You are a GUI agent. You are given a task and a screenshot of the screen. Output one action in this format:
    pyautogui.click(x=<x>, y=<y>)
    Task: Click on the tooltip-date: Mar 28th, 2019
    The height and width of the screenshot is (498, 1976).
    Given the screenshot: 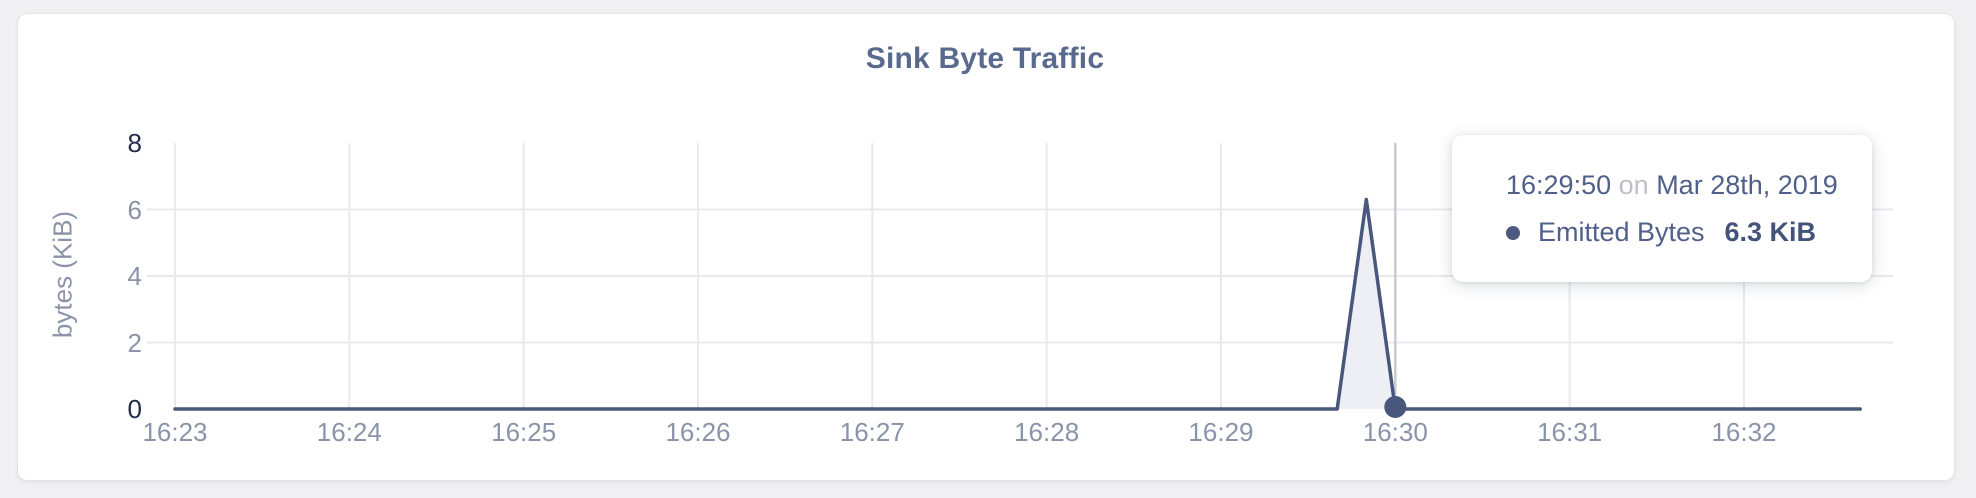 What is the action you would take?
    pyautogui.click(x=1747, y=185)
    